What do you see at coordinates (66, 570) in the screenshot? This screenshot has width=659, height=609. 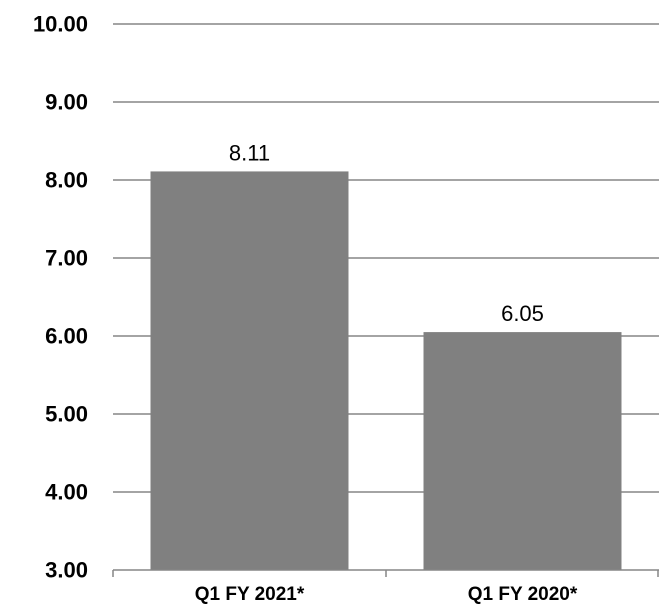 I see `y-tick-label: 3.00` at bounding box center [66, 570].